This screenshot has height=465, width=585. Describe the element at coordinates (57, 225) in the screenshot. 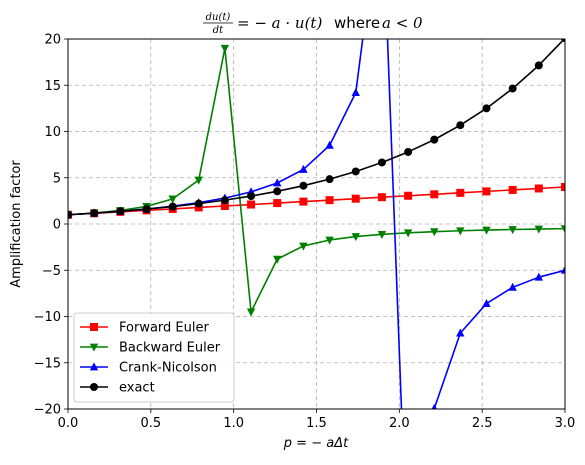

I see `y-tick-label: 0` at that location.